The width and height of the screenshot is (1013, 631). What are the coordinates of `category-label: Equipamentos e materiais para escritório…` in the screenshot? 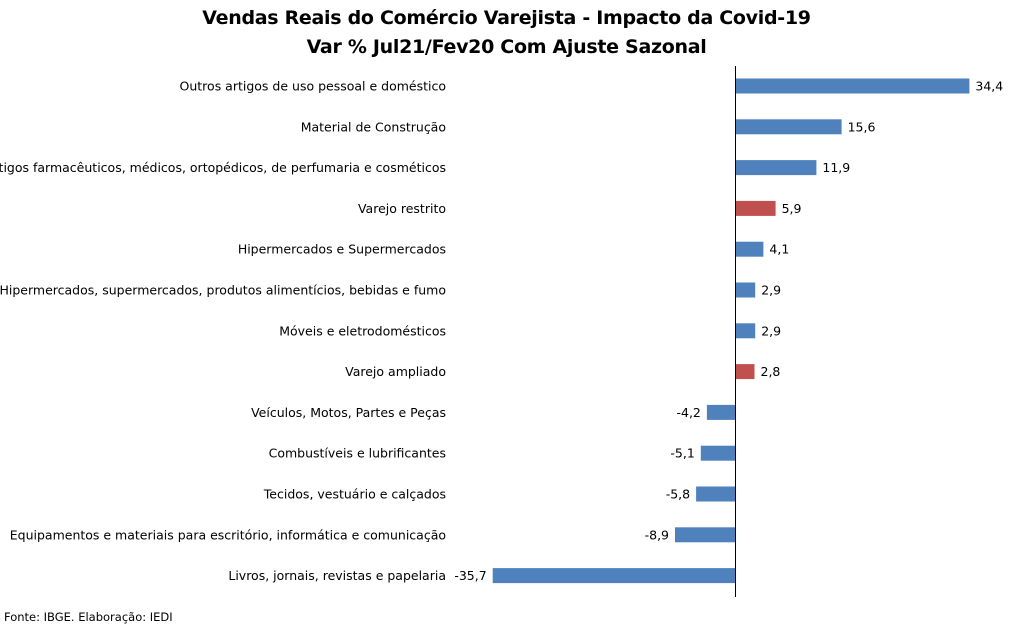 It's located at (228, 534).